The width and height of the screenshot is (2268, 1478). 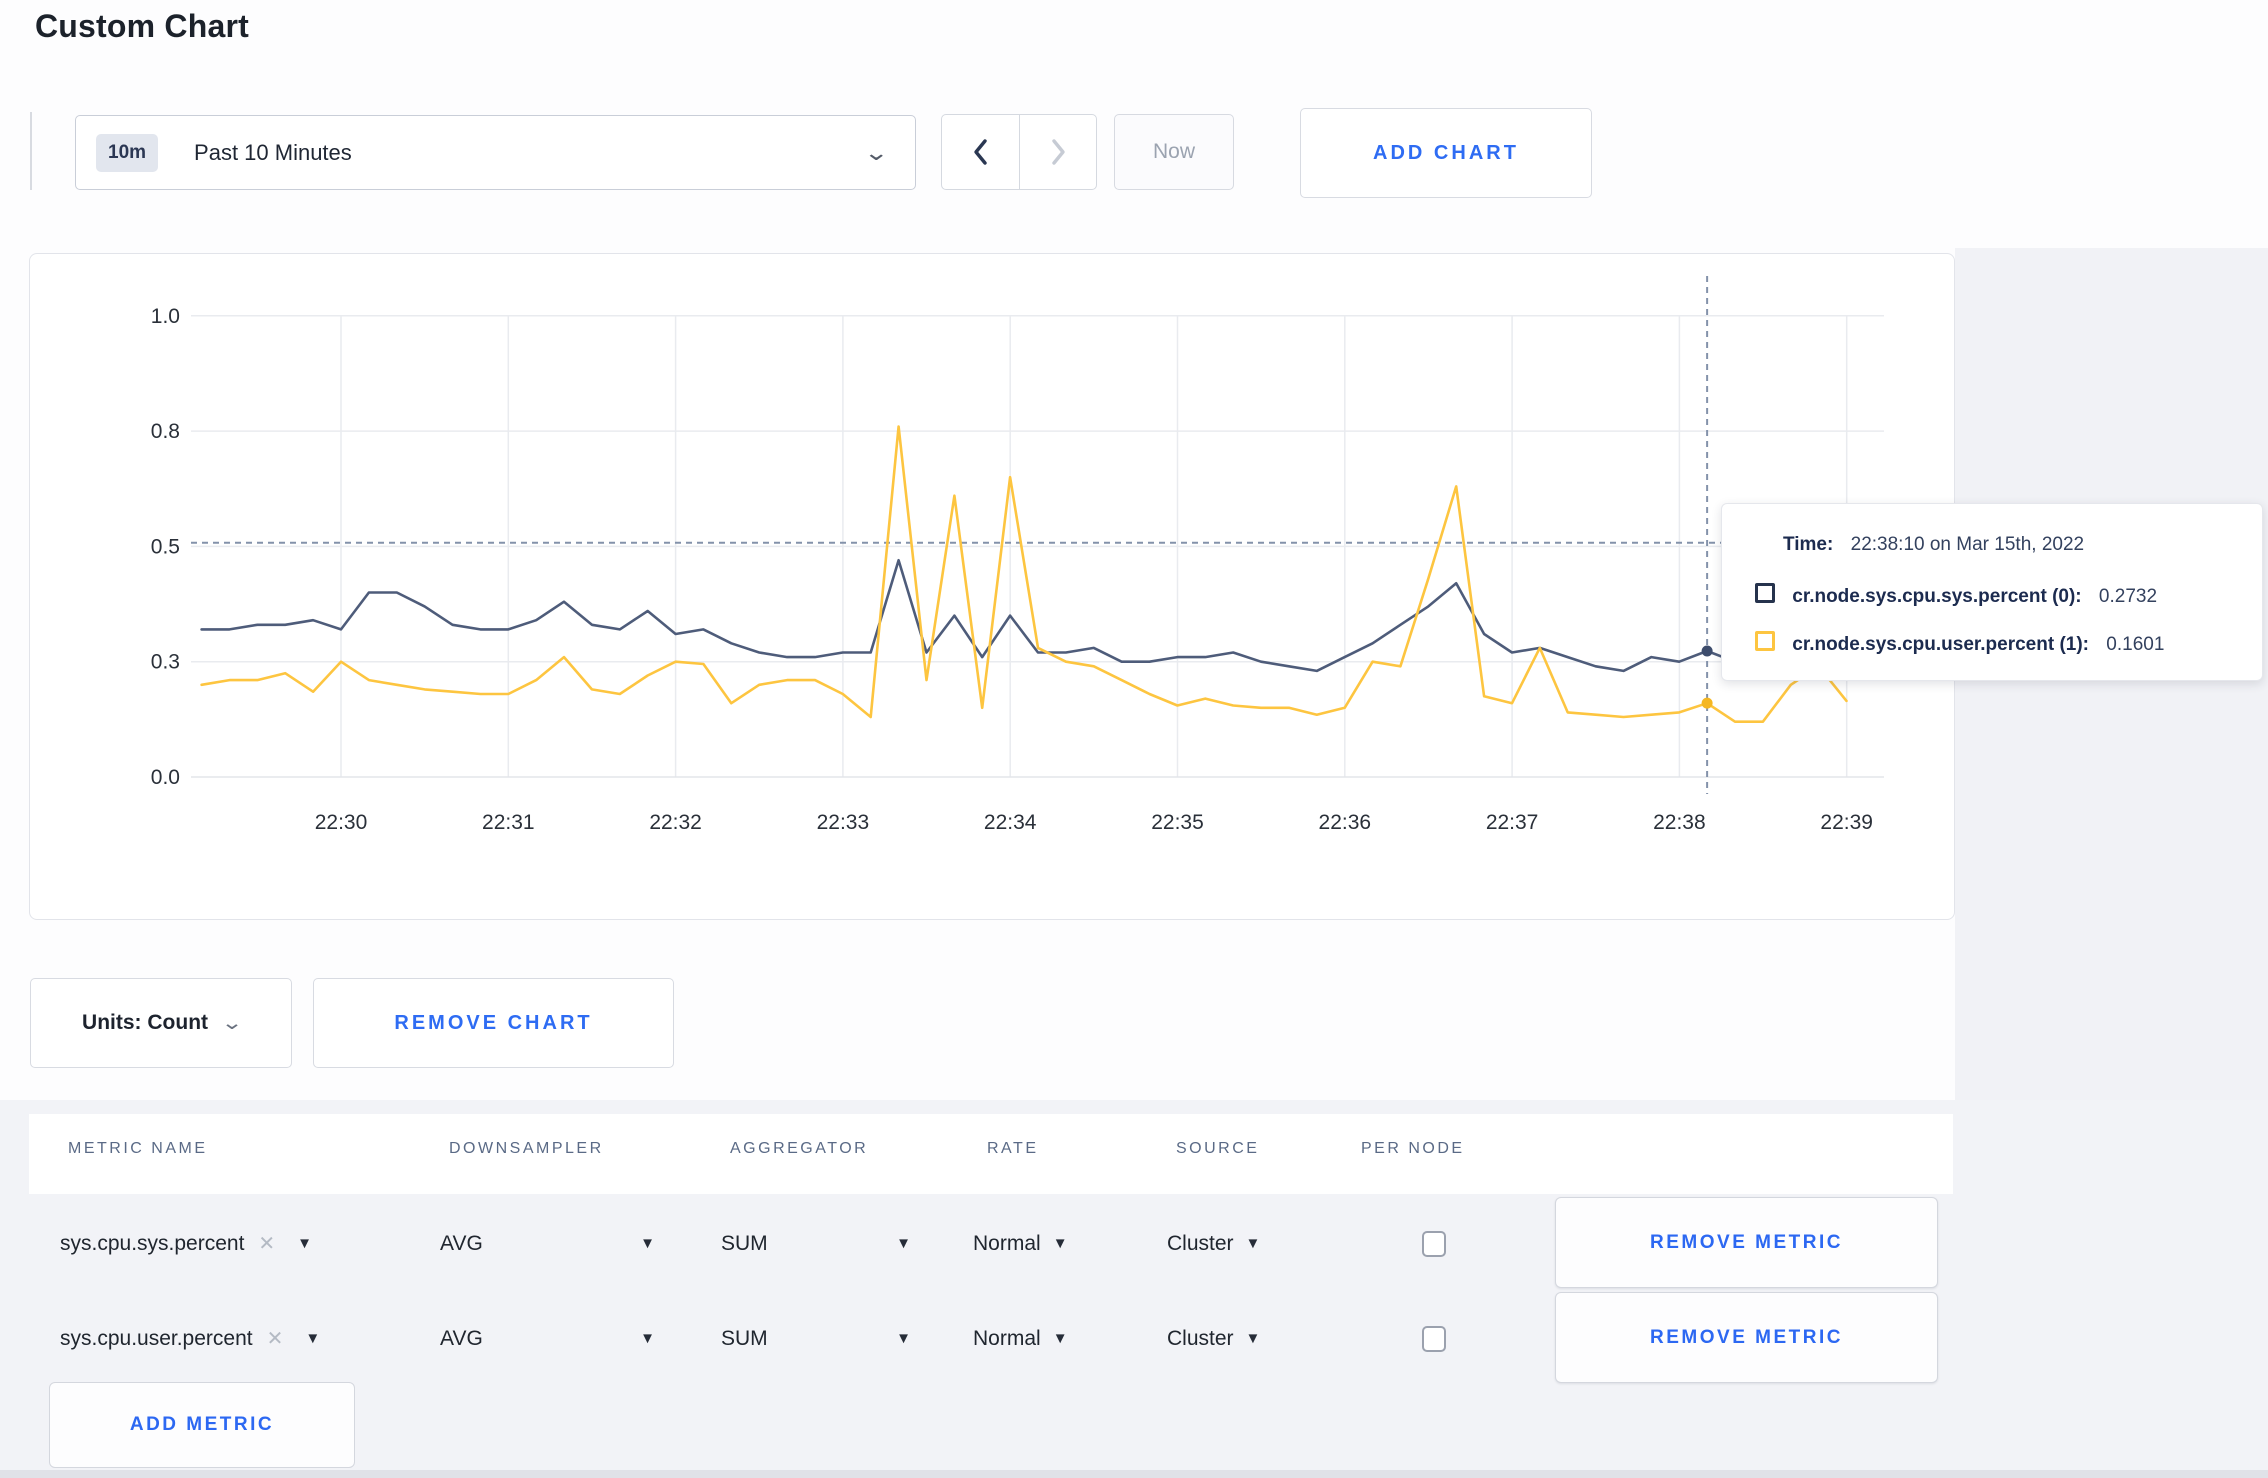 I want to click on metric-name-text: sys.cpu.user.percent, so click(x=156, y=1338).